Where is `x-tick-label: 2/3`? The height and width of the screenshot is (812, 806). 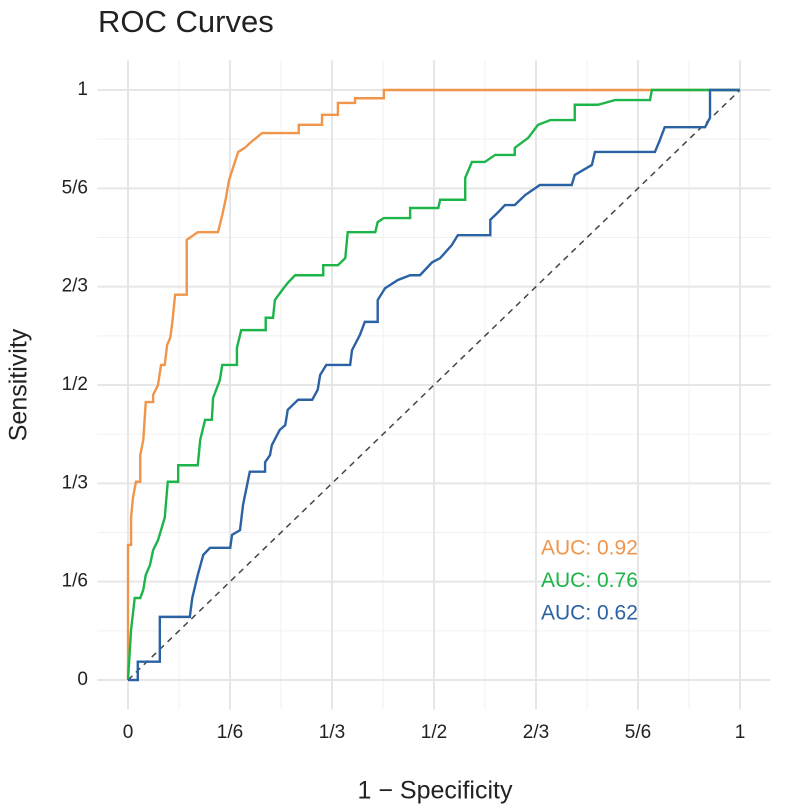
x-tick-label: 2/3 is located at coordinates (536, 732).